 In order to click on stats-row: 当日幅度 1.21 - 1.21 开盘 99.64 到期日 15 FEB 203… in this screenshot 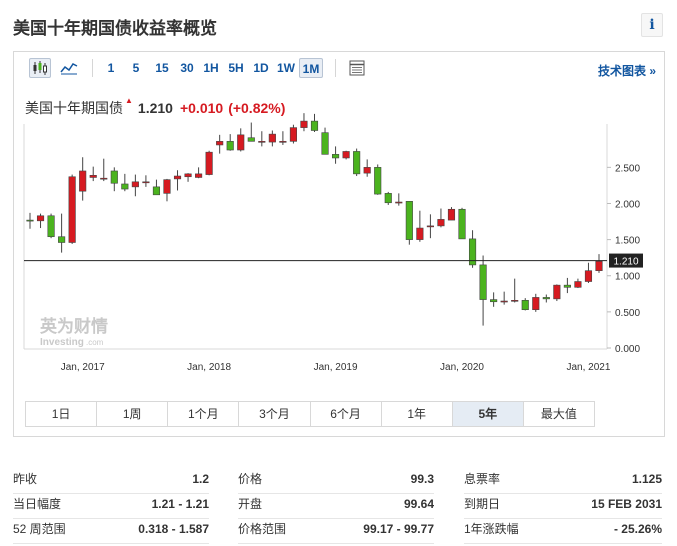, I will do `click(339, 506)`.